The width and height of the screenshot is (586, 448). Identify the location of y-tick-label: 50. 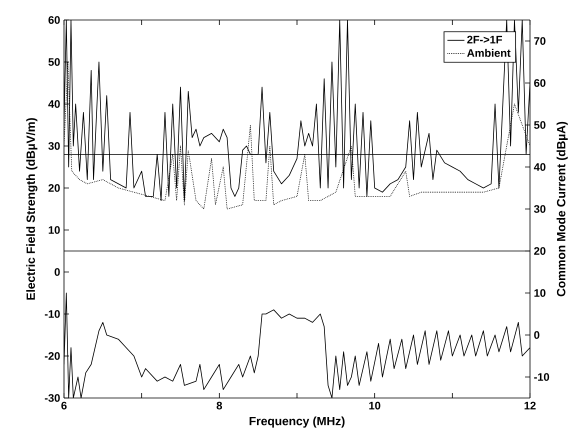
(54, 62).